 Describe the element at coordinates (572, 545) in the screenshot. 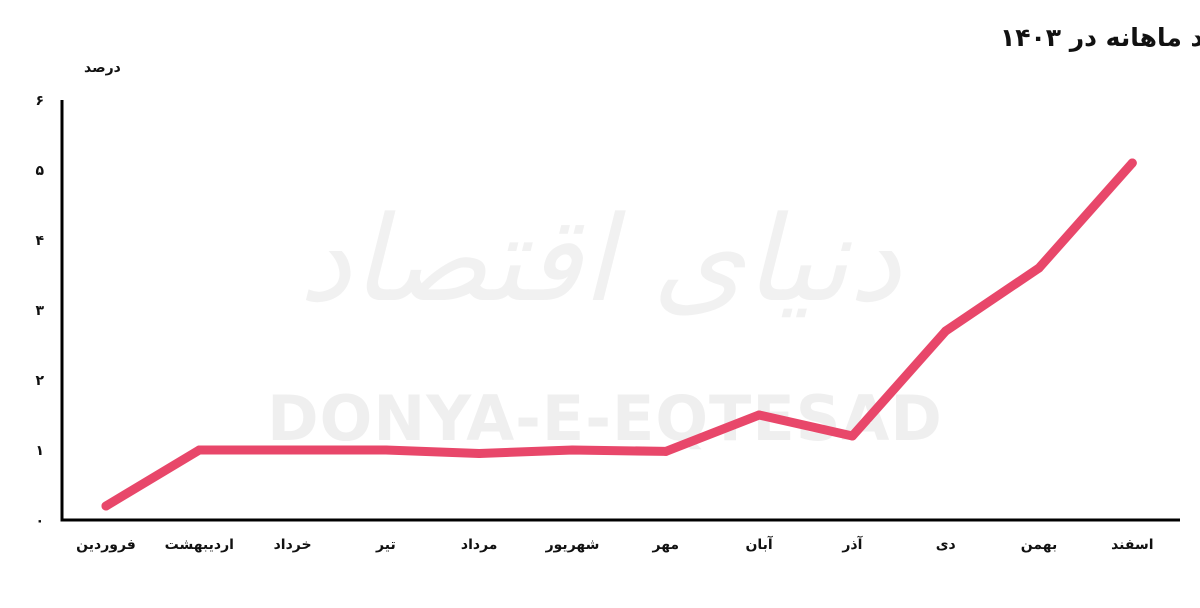

I see `x-tick-label: شهریور` at that location.